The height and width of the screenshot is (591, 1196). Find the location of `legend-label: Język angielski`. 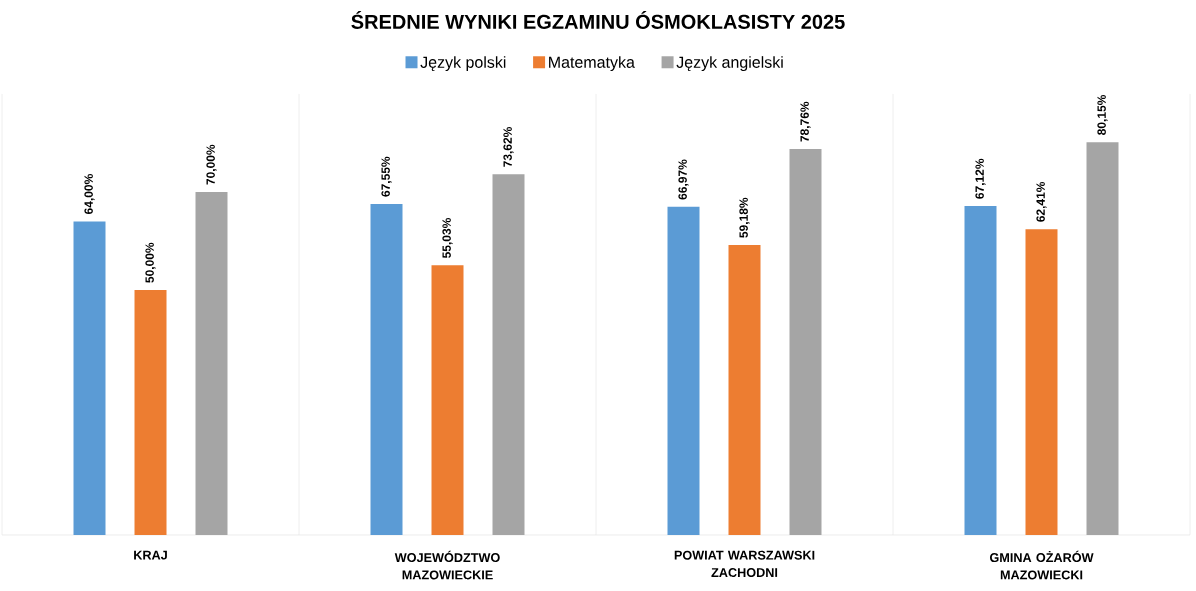

legend-label: Język angielski is located at coordinates (729, 64).